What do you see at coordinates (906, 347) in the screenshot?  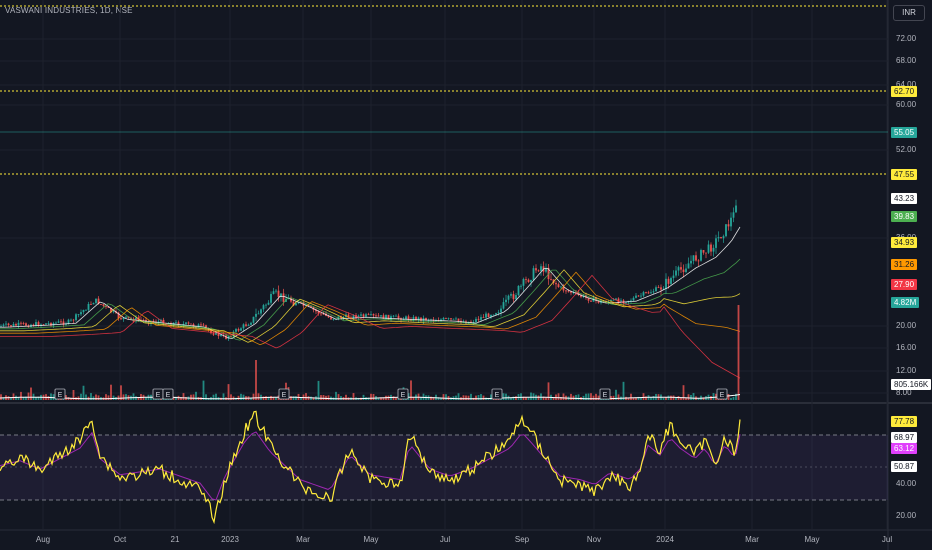 I see `price-tick-label: 16.00` at bounding box center [906, 347].